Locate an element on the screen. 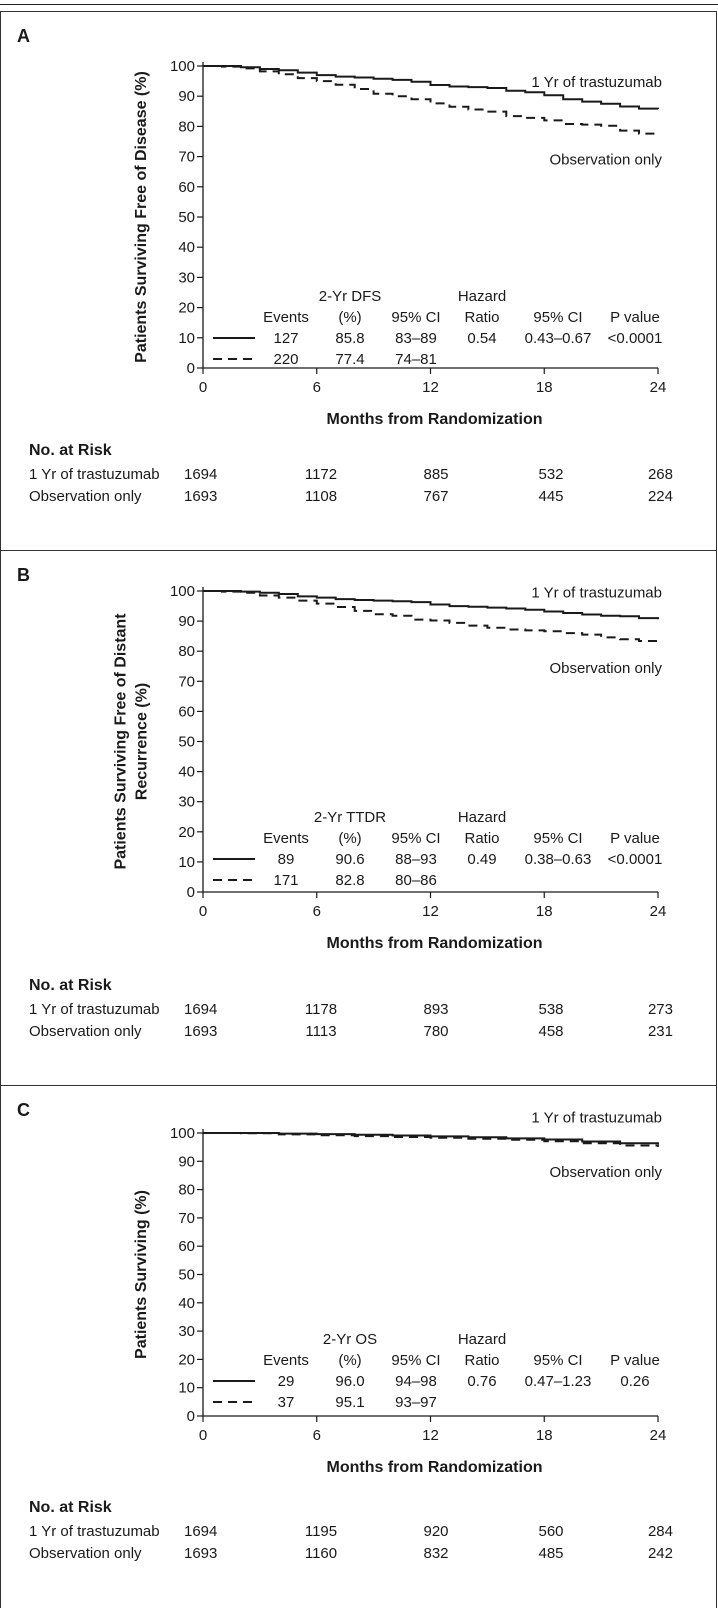  legend-cell: 74–81 is located at coordinates (416, 359).